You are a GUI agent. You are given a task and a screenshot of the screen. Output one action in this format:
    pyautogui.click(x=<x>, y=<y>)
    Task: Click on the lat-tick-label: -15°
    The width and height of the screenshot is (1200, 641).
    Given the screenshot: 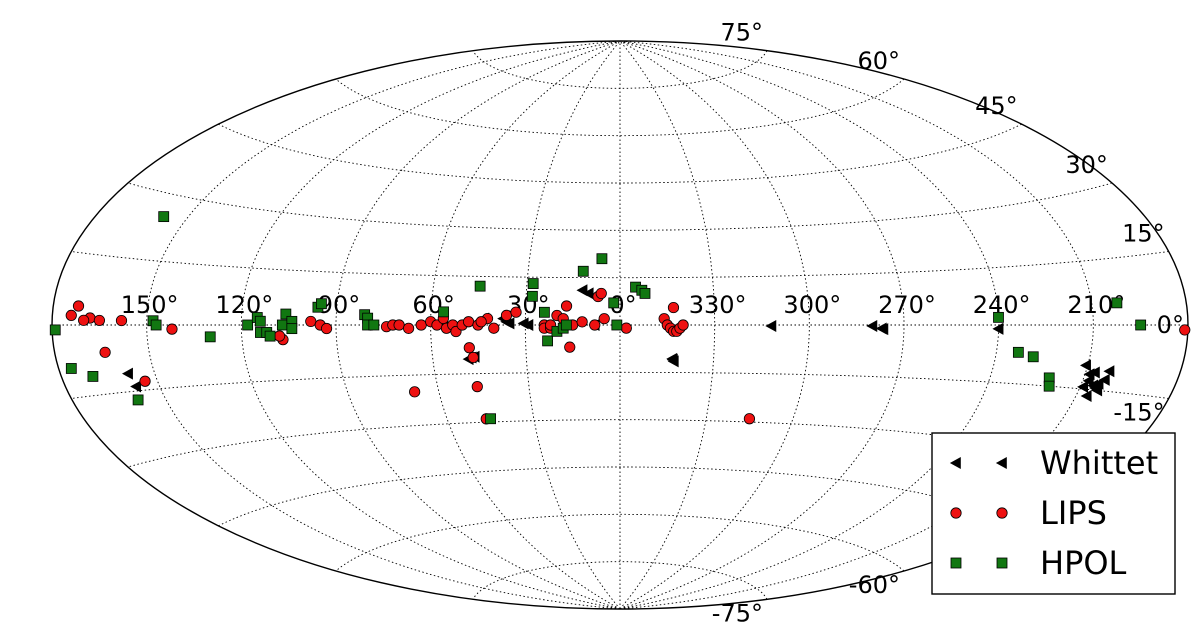 What is the action you would take?
    pyautogui.click(x=1138, y=413)
    